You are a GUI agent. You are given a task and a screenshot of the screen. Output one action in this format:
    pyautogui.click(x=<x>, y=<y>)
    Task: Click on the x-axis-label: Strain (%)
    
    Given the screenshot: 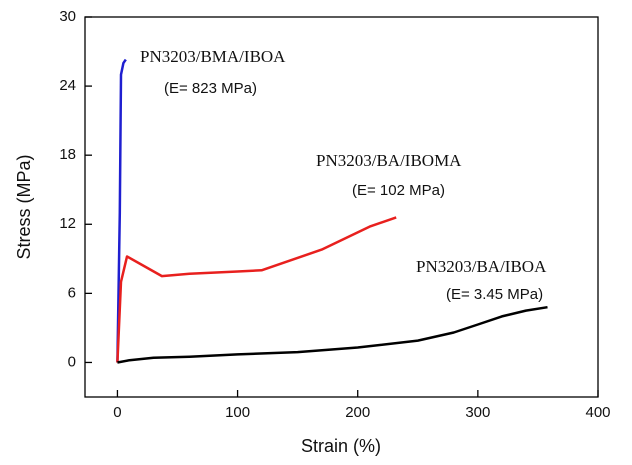 What is the action you would take?
    pyautogui.click(x=341, y=446)
    